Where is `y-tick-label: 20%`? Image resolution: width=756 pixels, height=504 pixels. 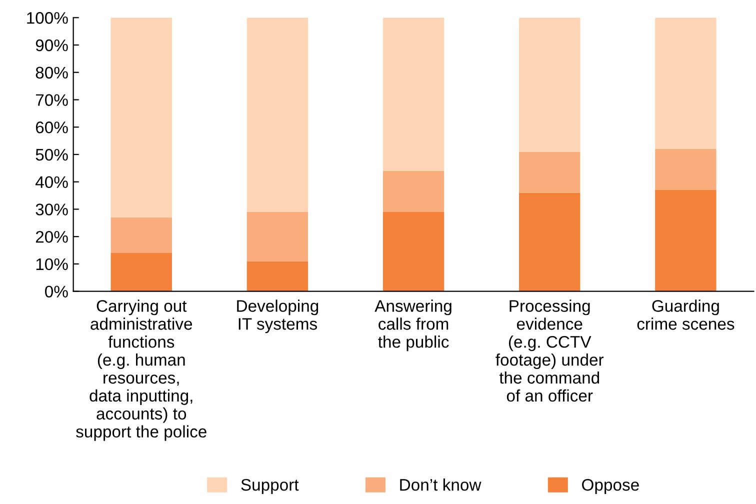 y-tick-label: 20% is located at coordinates (52, 236).